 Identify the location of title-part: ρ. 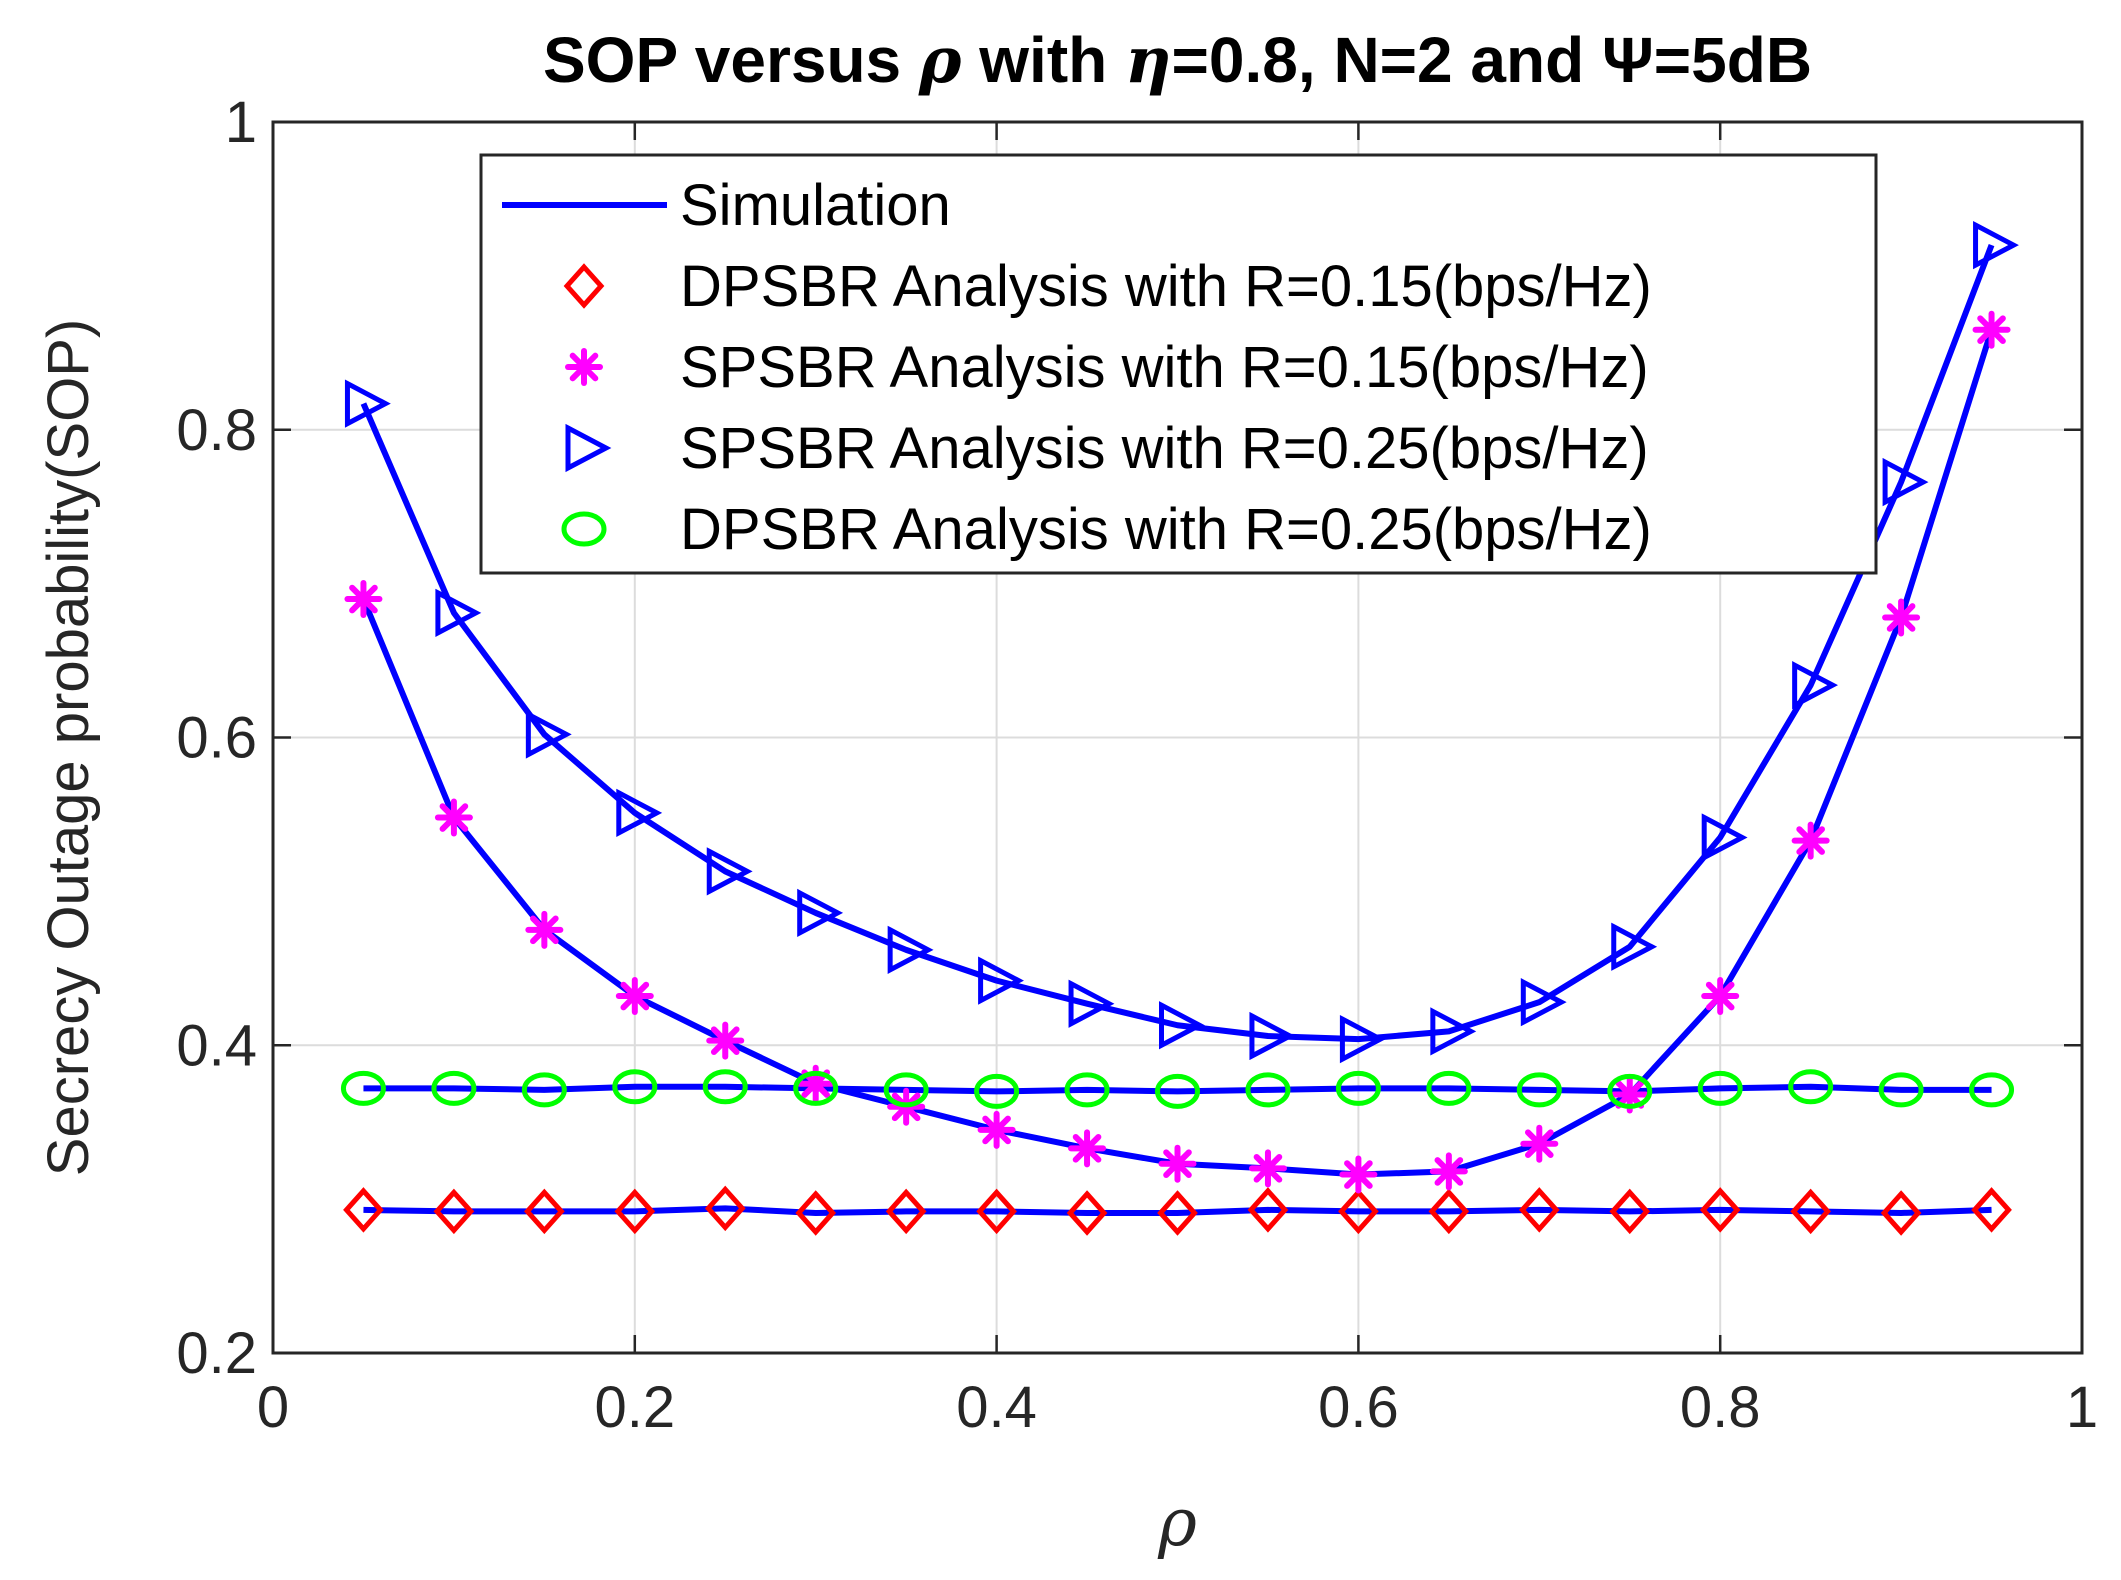
(940, 60).